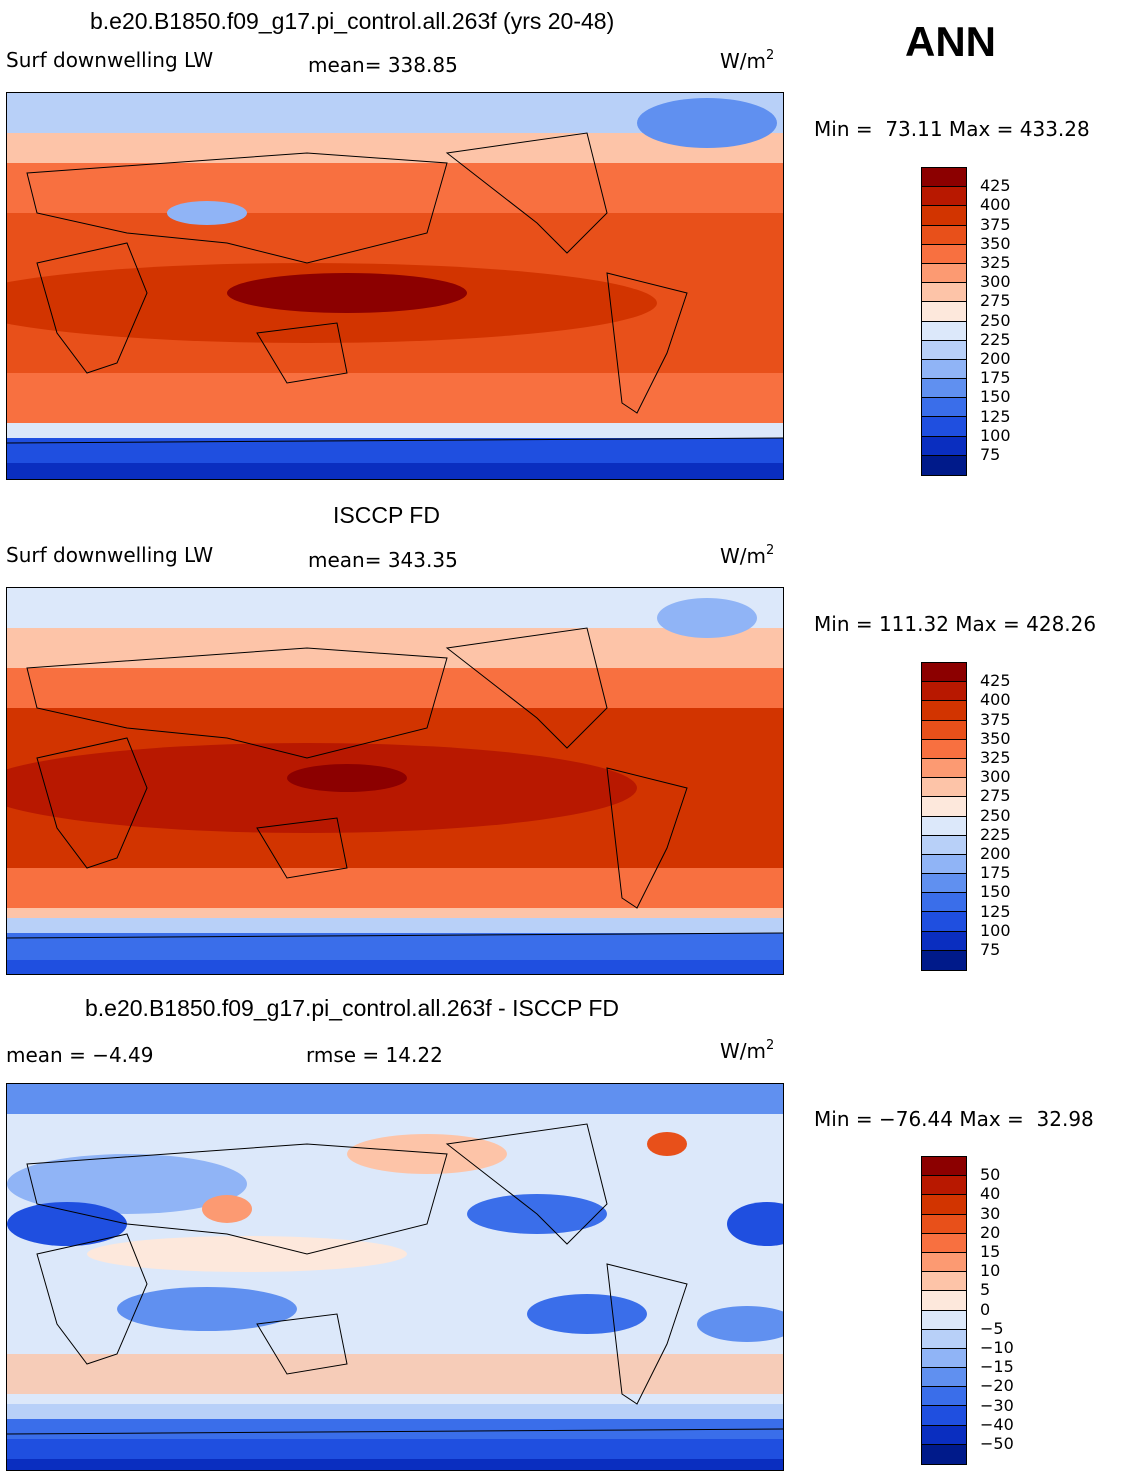 The width and height of the screenshot is (1127, 1478). What do you see at coordinates (990, 1213) in the screenshot?
I see `legend-label: 30` at bounding box center [990, 1213].